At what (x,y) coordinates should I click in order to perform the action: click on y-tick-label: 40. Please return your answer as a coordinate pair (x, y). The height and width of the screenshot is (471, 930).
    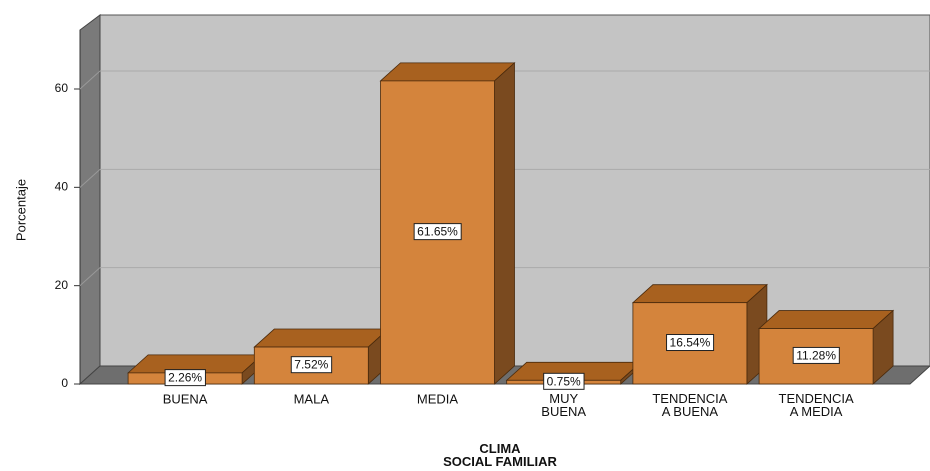
    Looking at the image, I should click on (62, 187).